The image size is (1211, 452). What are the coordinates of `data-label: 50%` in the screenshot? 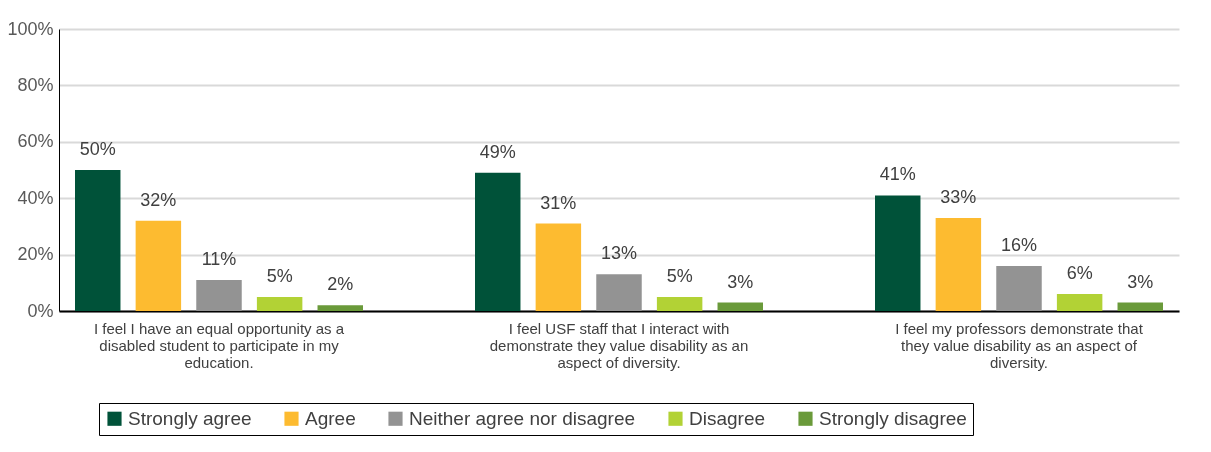 It's located at (97, 149).